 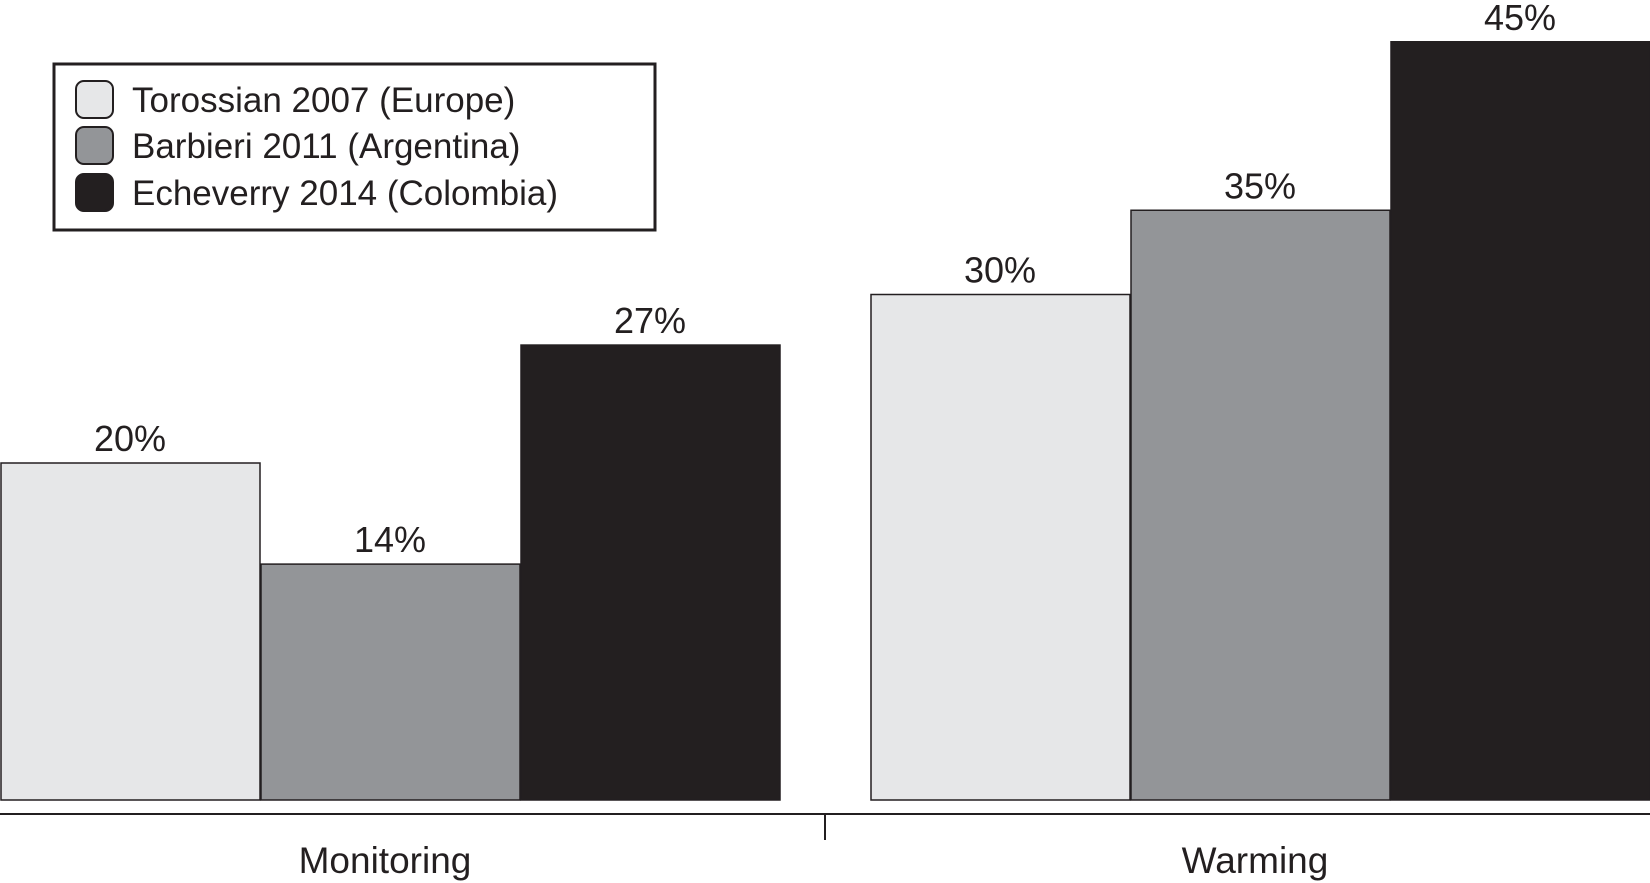 What do you see at coordinates (650, 320) in the screenshot?
I see `value-label-monitoring-series-3: 27%` at bounding box center [650, 320].